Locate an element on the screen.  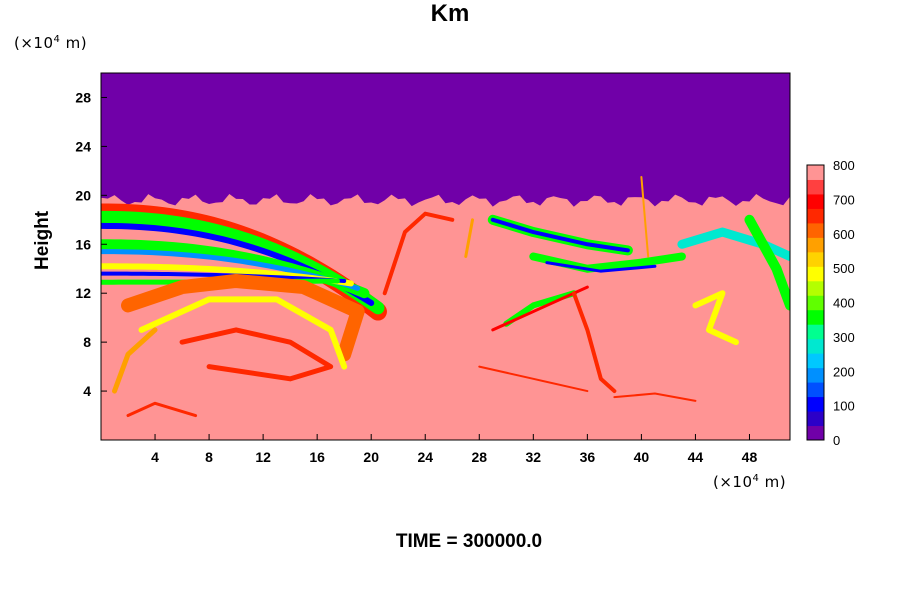
x-tick-label: 28 is located at coordinates (479, 457).